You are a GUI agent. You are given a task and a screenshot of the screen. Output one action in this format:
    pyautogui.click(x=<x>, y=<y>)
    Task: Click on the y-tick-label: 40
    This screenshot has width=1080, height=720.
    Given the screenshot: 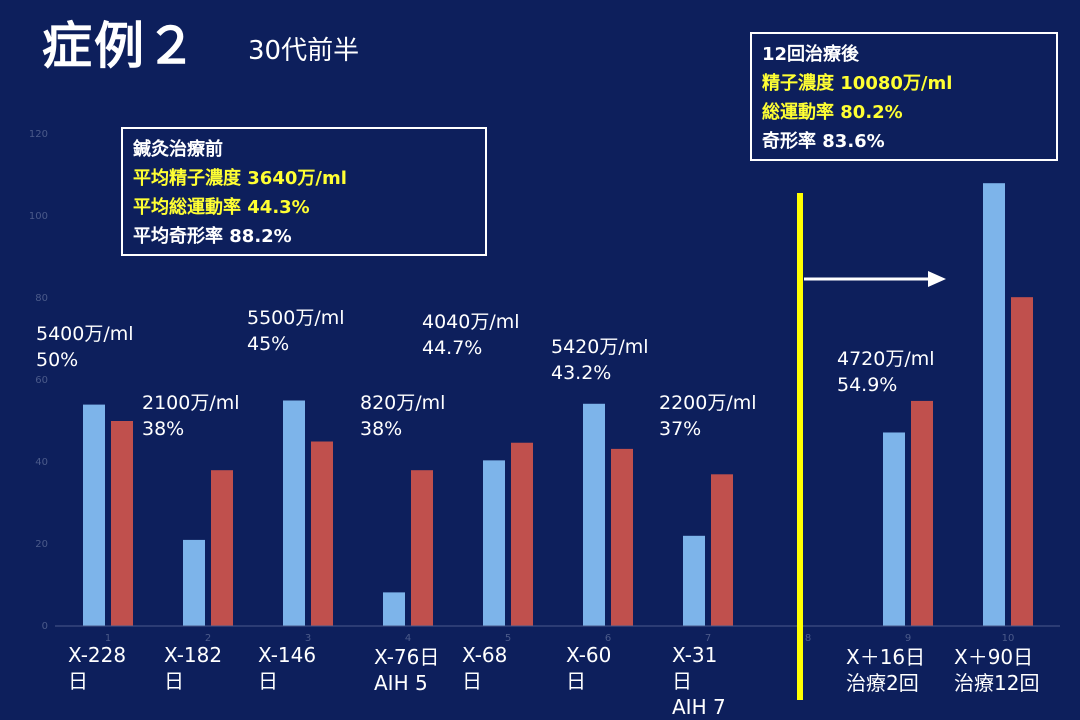 What is the action you would take?
    pyautogui.click(x=41, y=462)
    